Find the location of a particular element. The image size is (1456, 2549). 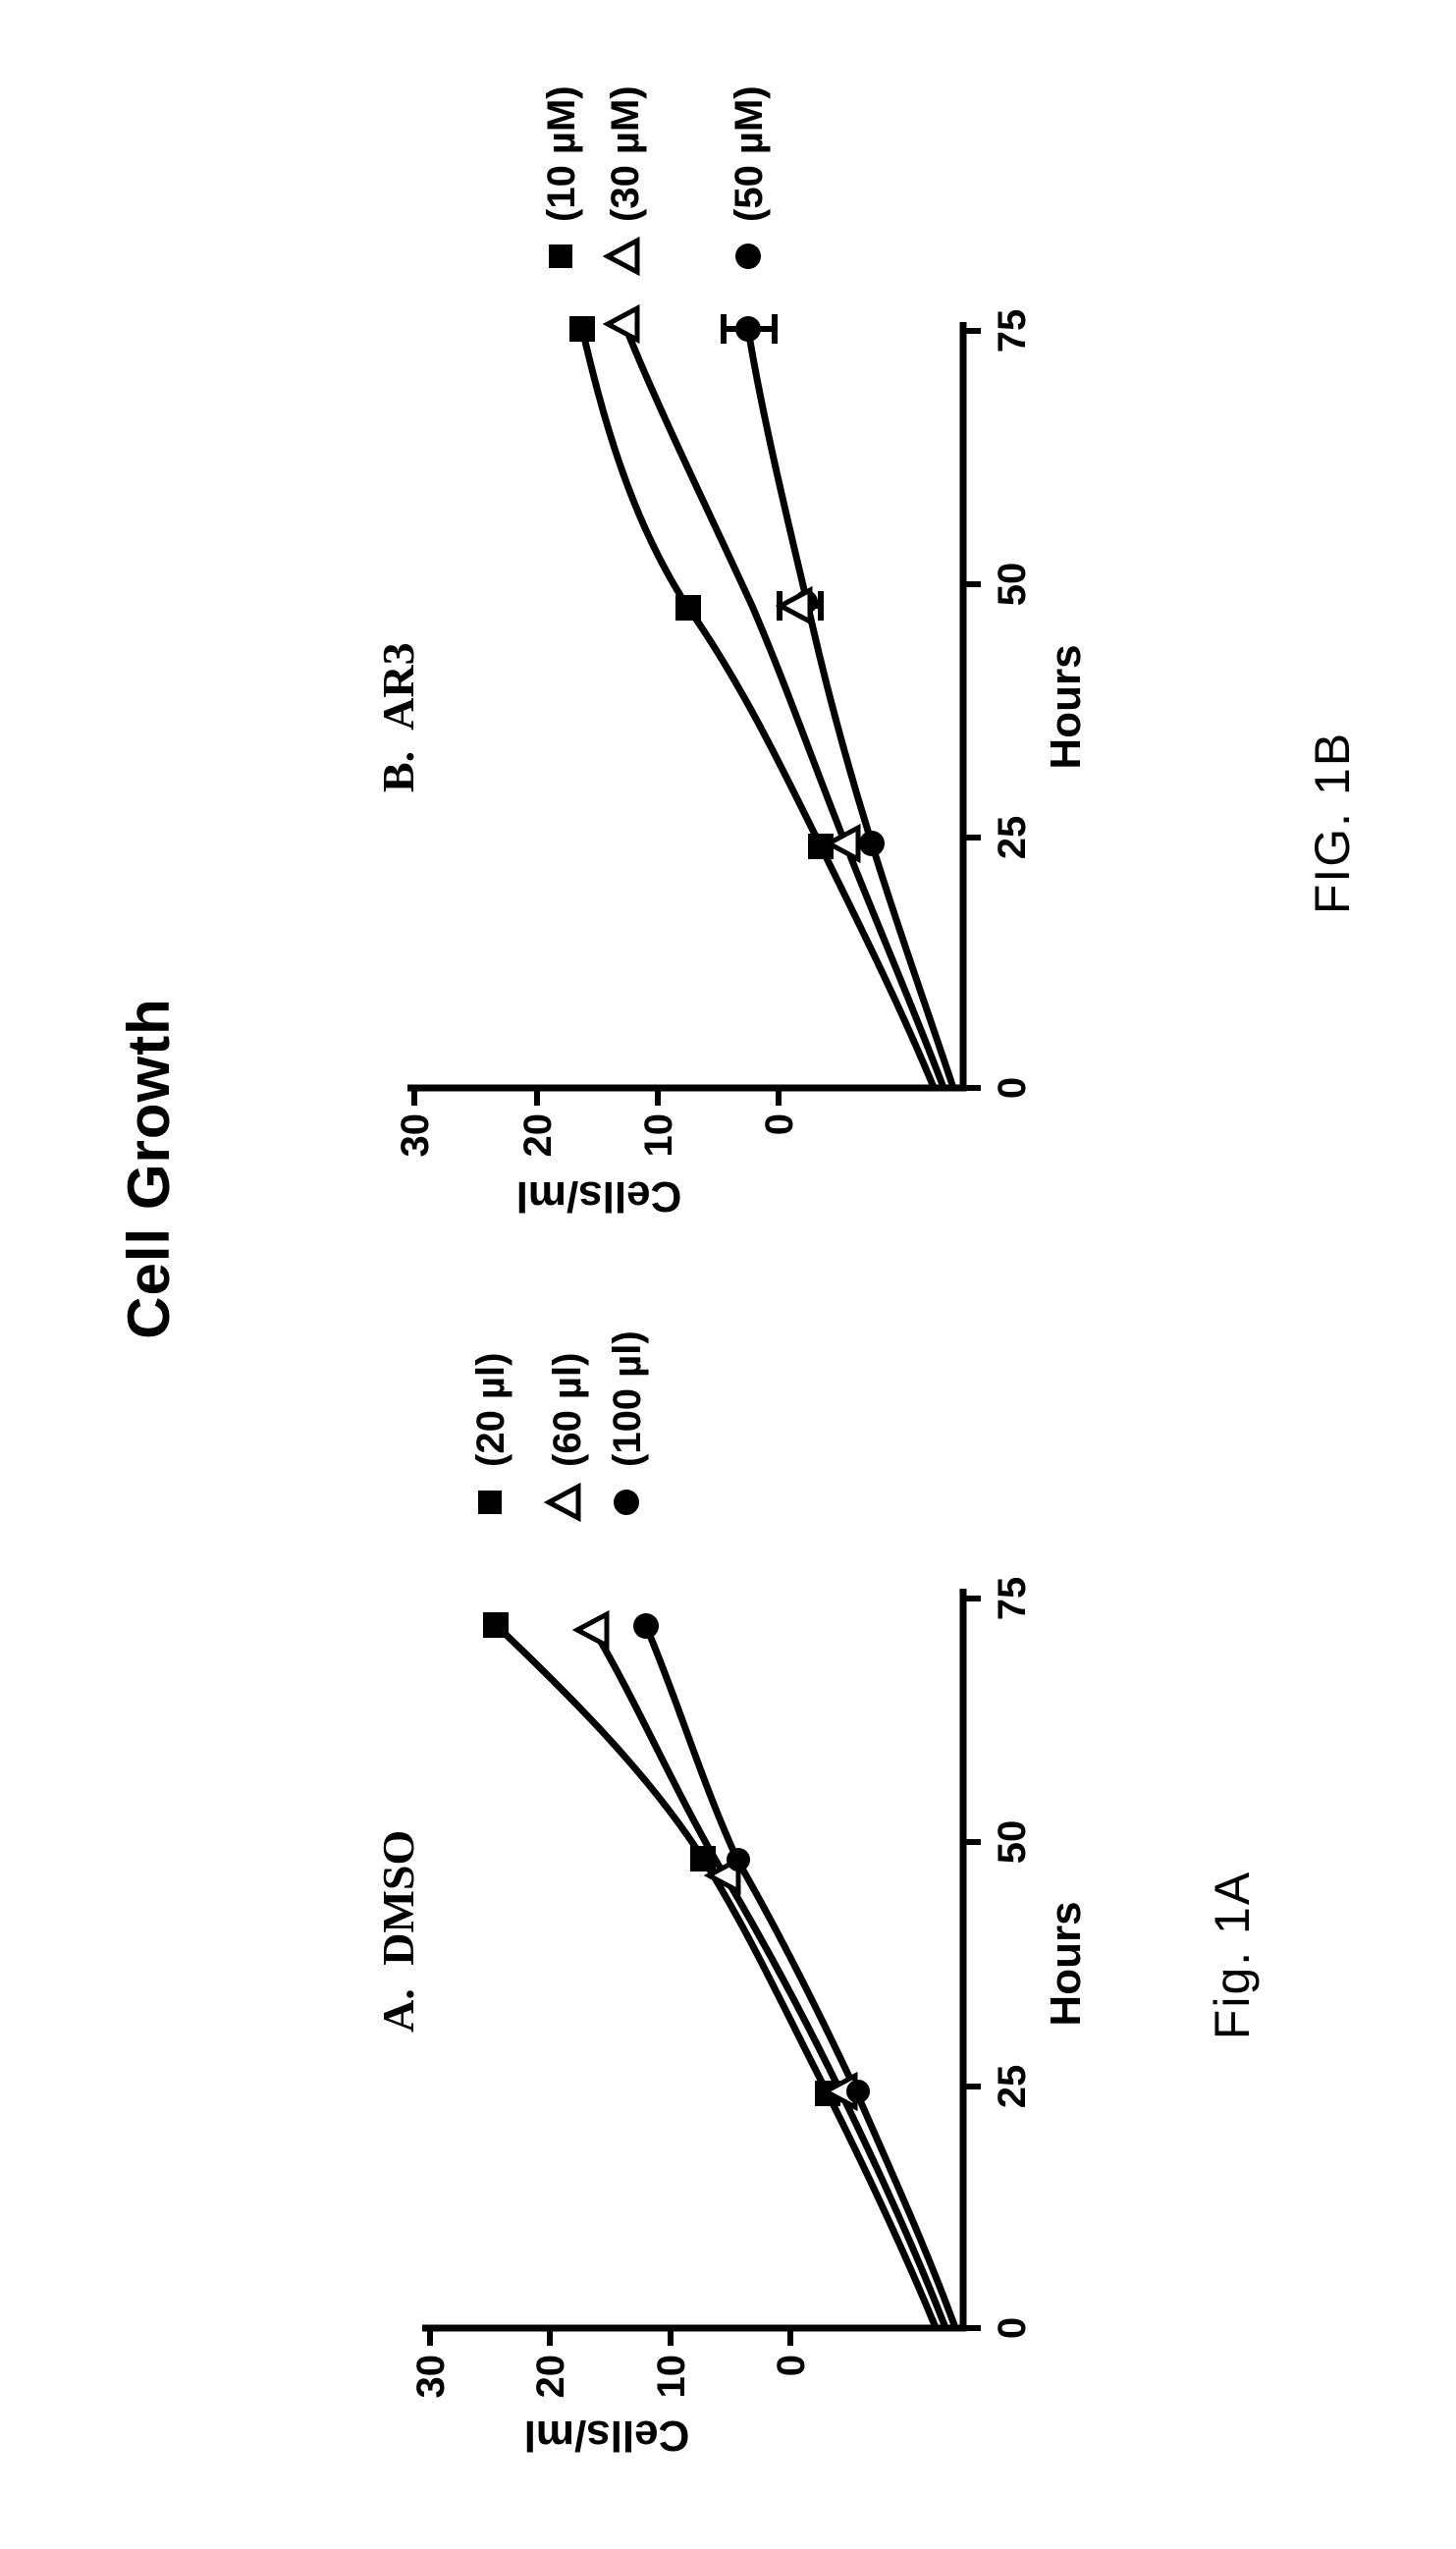

chart-a-marker-circle-48h is located at coordinates (738, 1859).